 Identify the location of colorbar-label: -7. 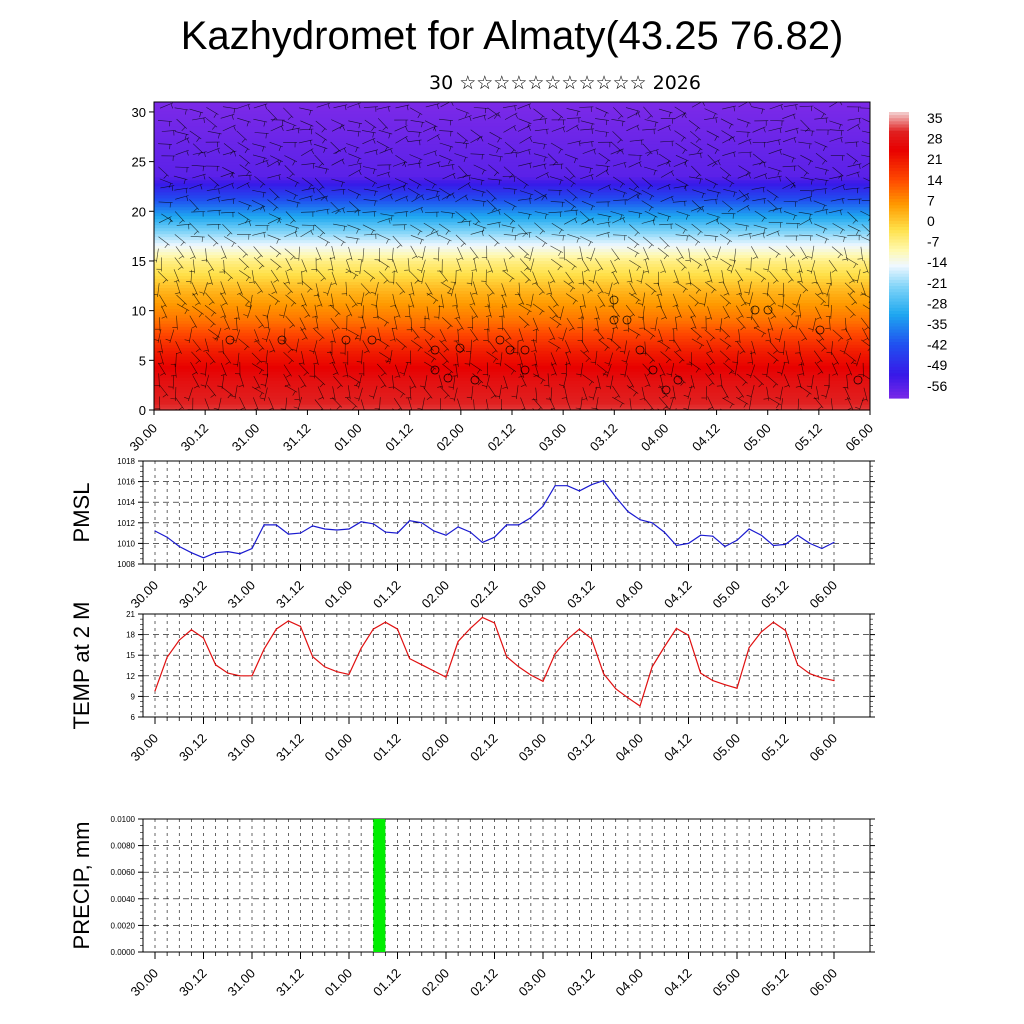
(933, 242).